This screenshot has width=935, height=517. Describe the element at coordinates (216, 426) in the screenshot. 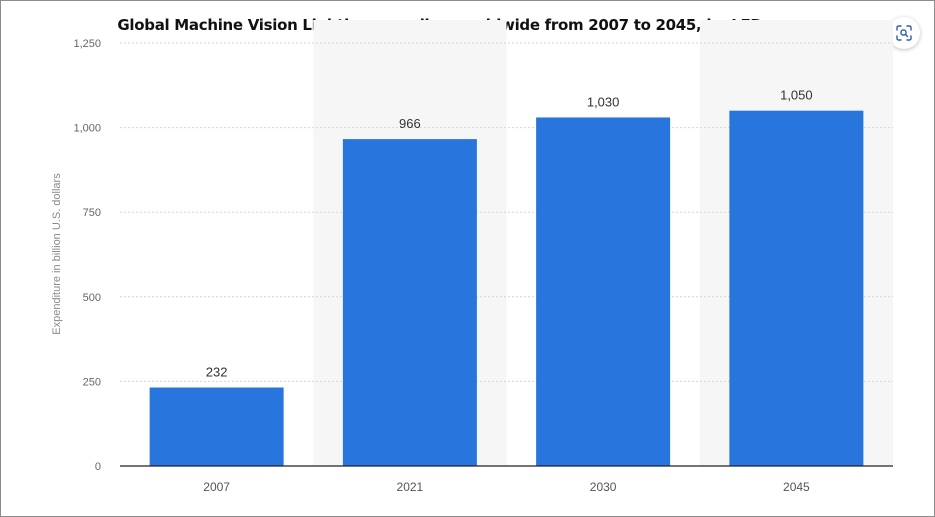

I see `bar-2007` at that location.